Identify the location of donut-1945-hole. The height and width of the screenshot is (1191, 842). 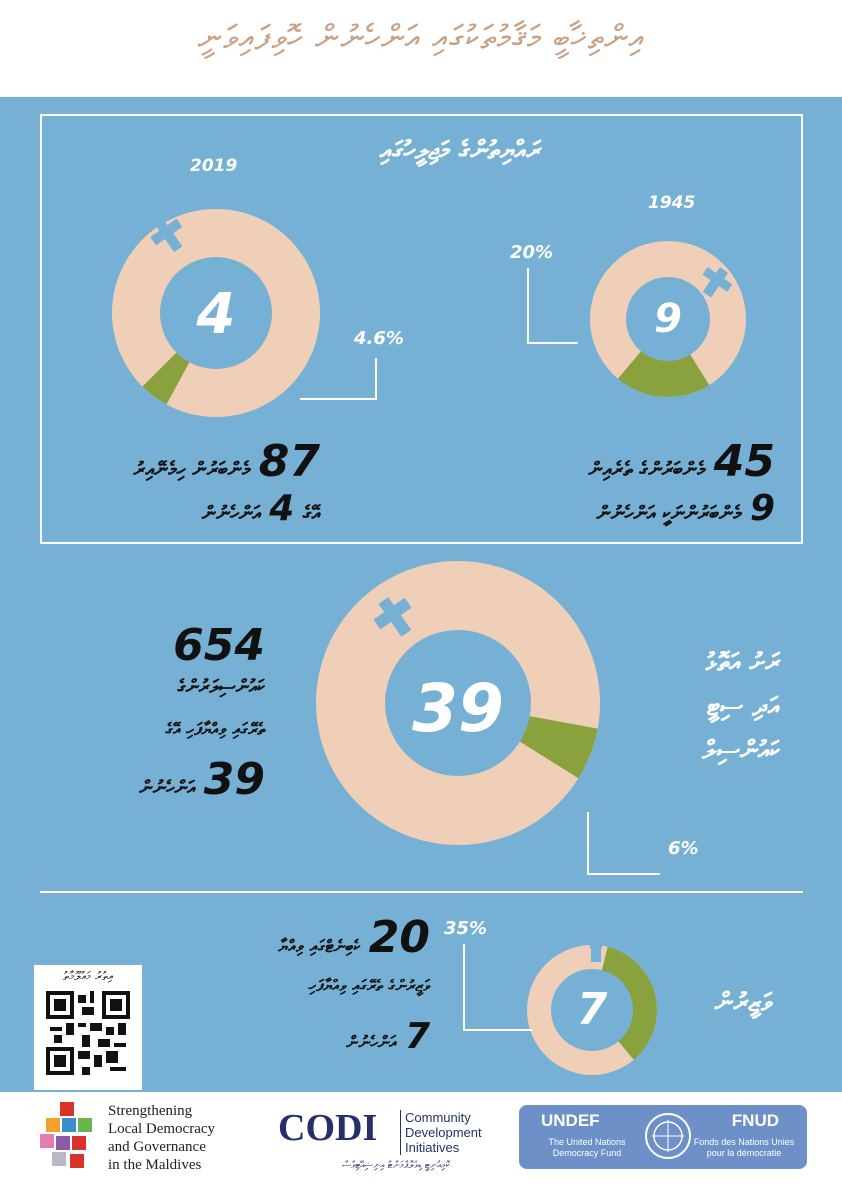
(668, 319).